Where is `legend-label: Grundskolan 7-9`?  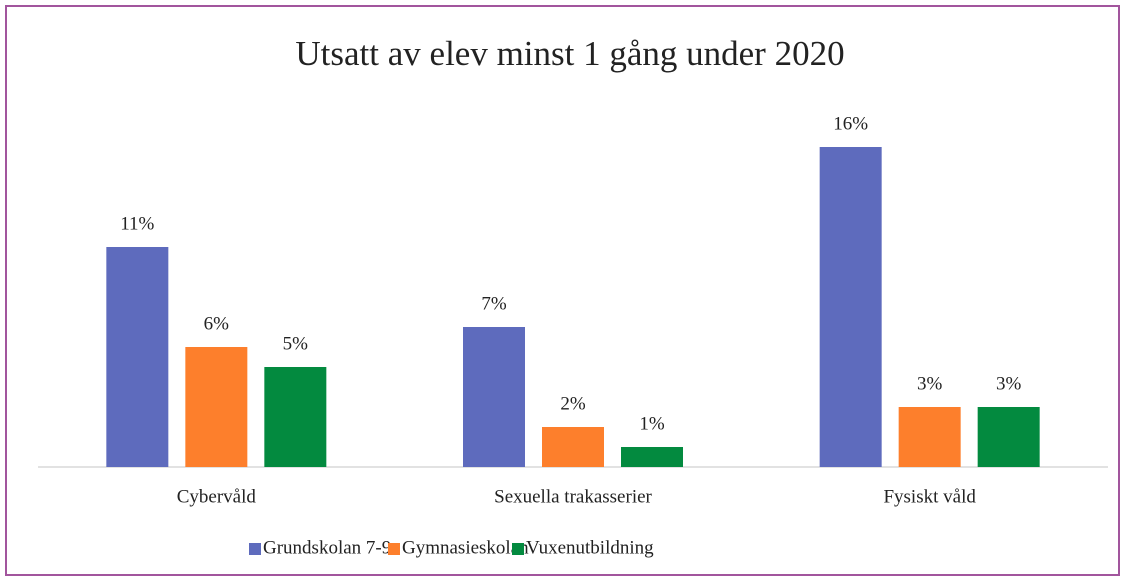
legend-label: Grundskolan 7-9 is located at coordinates (327, 547).